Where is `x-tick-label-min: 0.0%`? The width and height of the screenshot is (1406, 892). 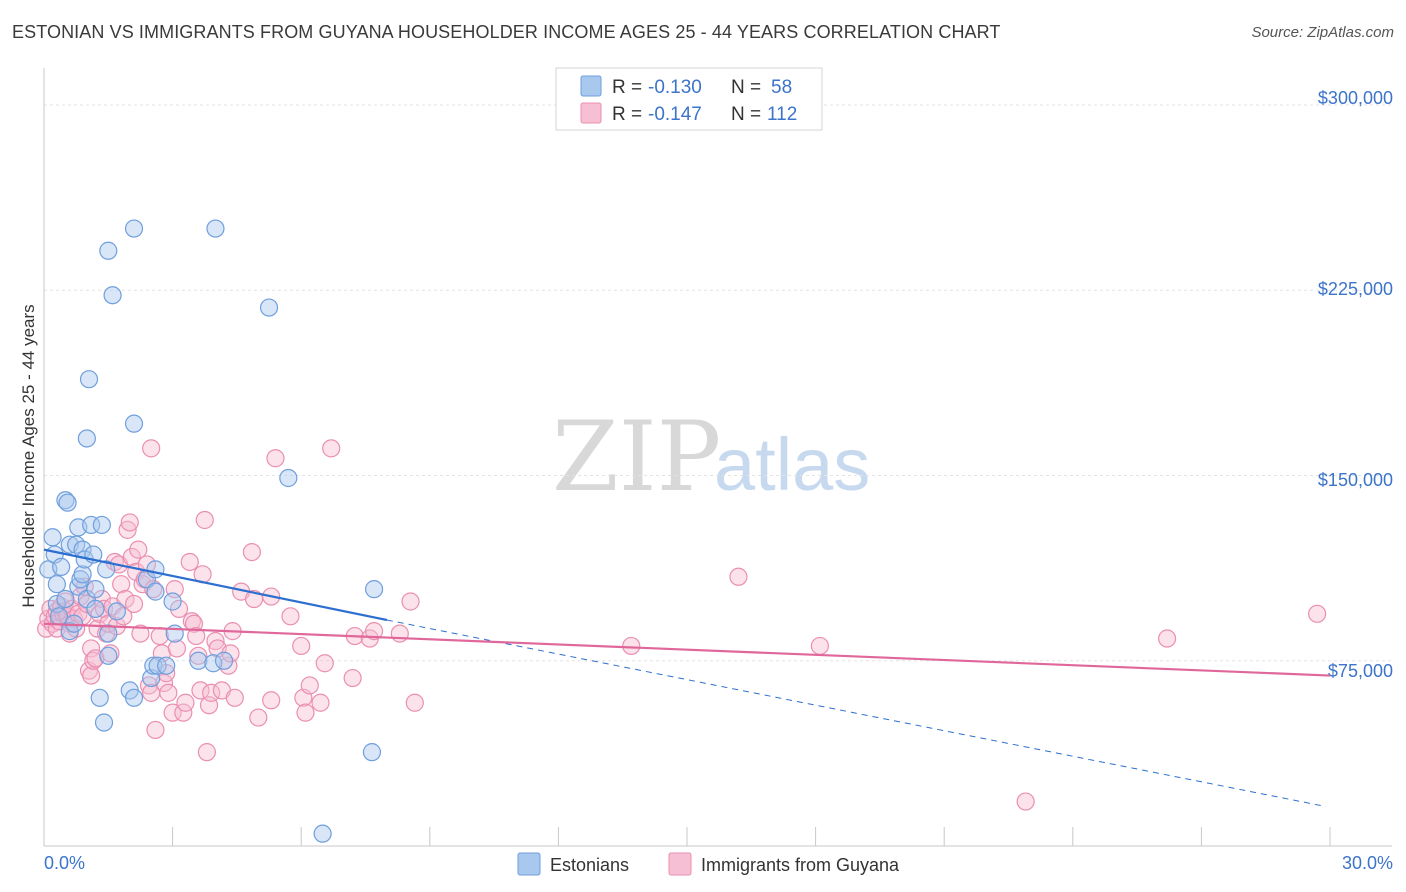 x-tick-label-min: 0.0% is located at coordinates (64, 863).